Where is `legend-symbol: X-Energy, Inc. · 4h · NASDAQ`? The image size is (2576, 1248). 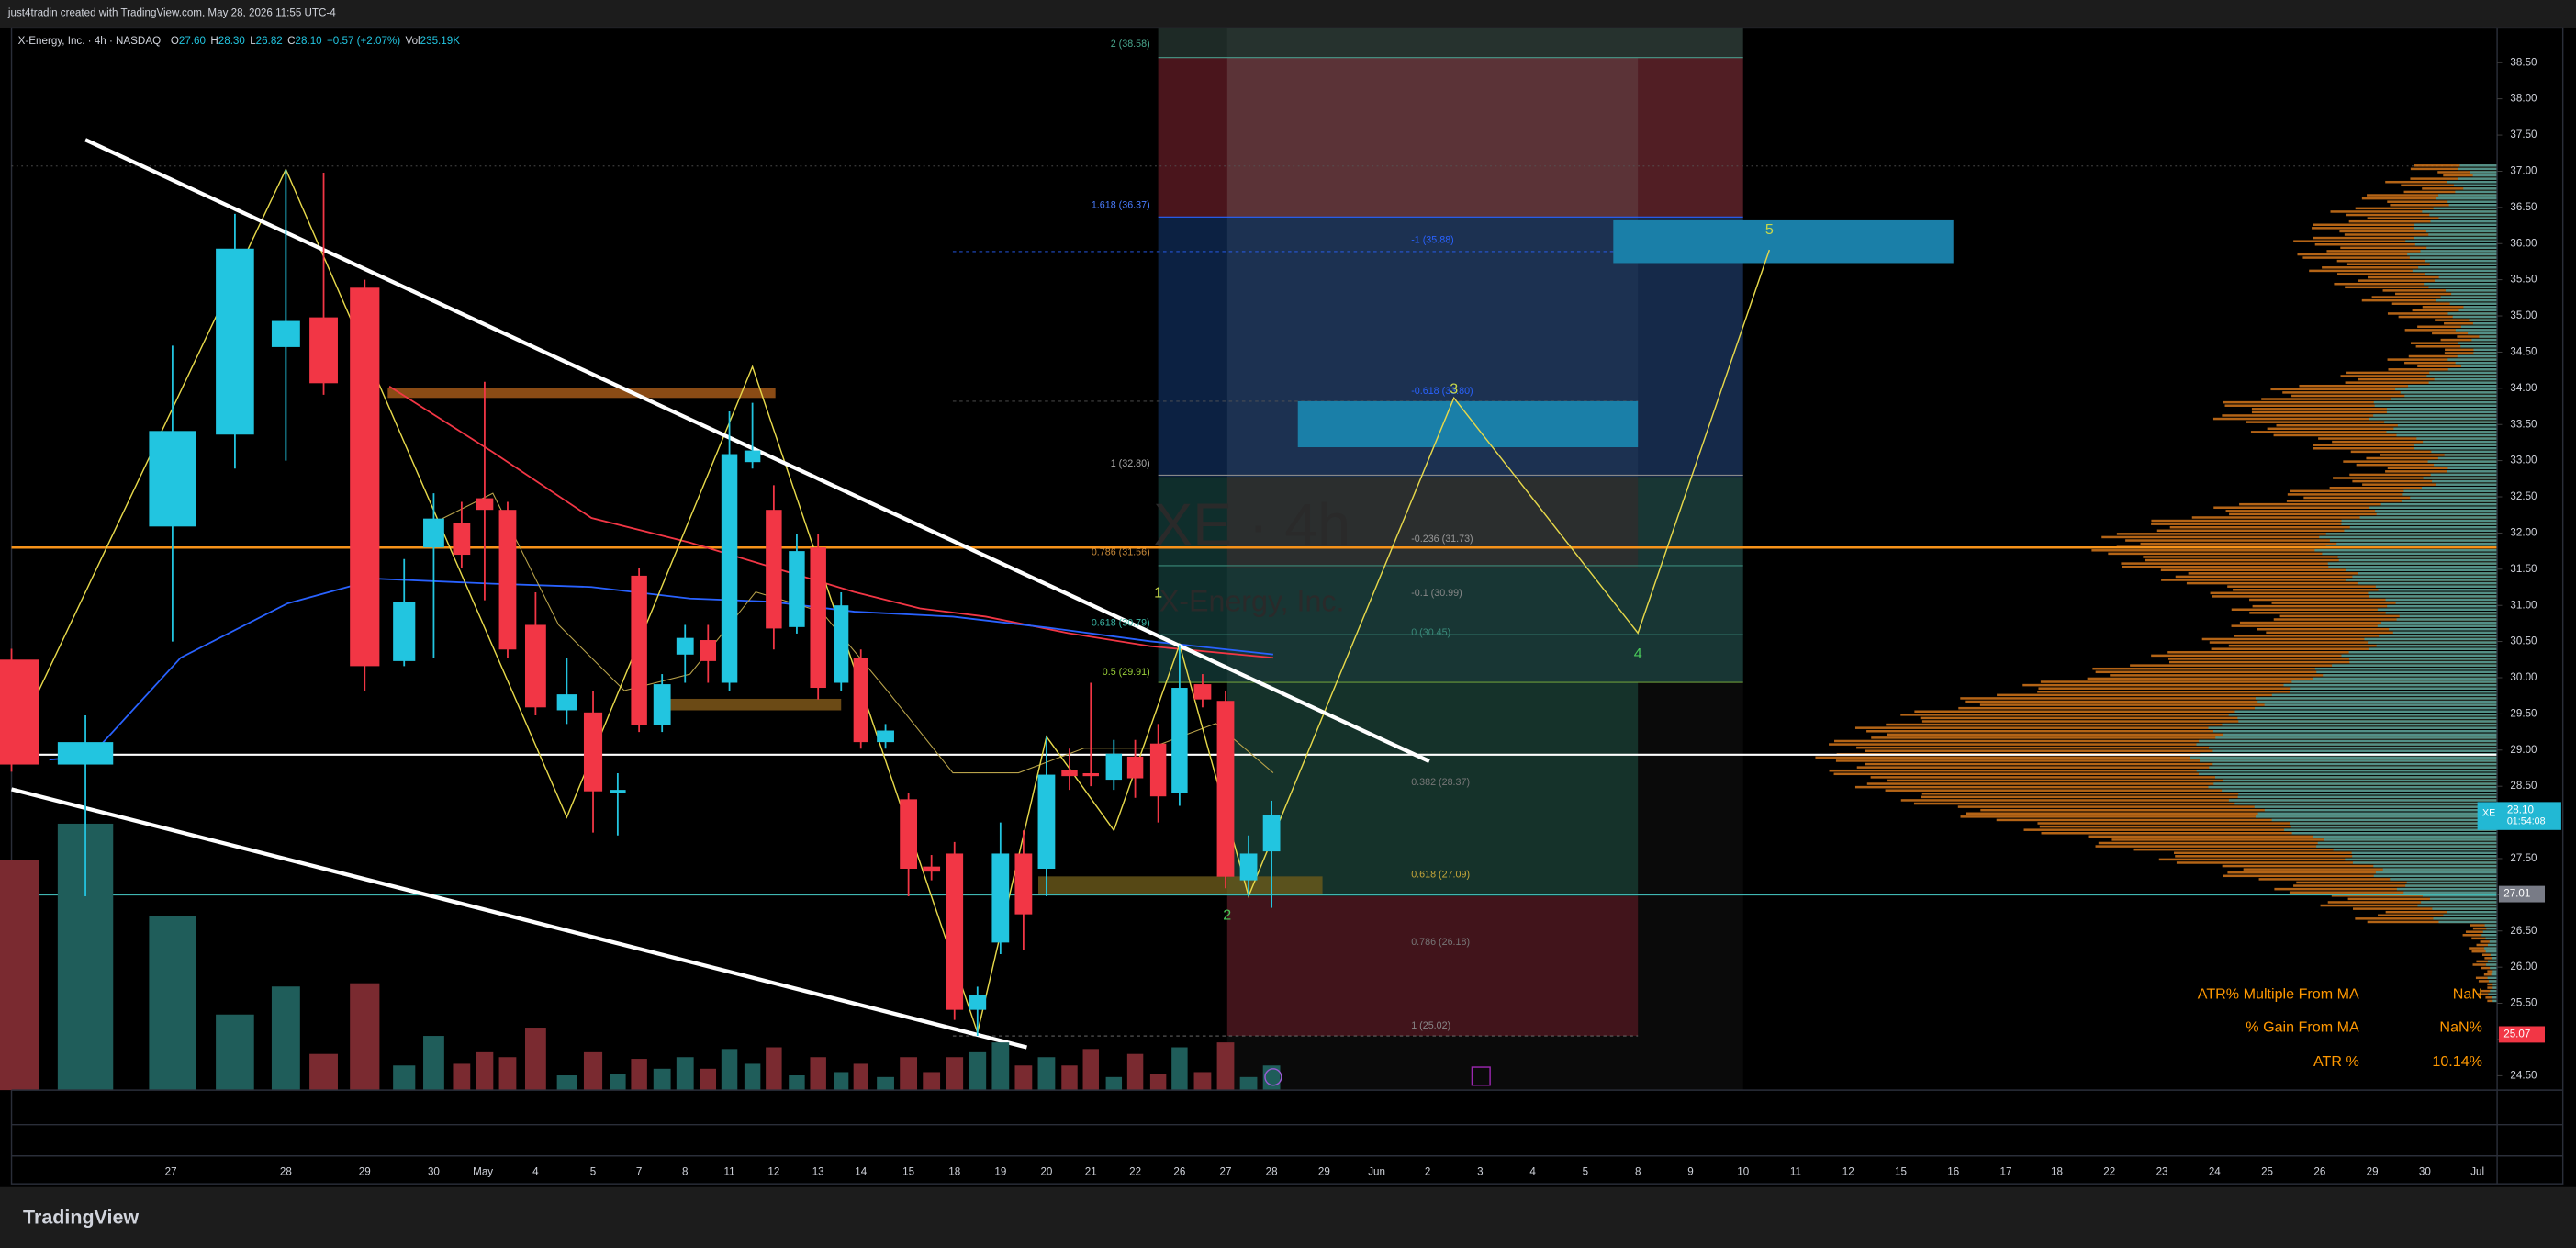
legend-symbol: X-Energy, Inc. · 4h · NASDAQ is located at coordinates (89, 41).